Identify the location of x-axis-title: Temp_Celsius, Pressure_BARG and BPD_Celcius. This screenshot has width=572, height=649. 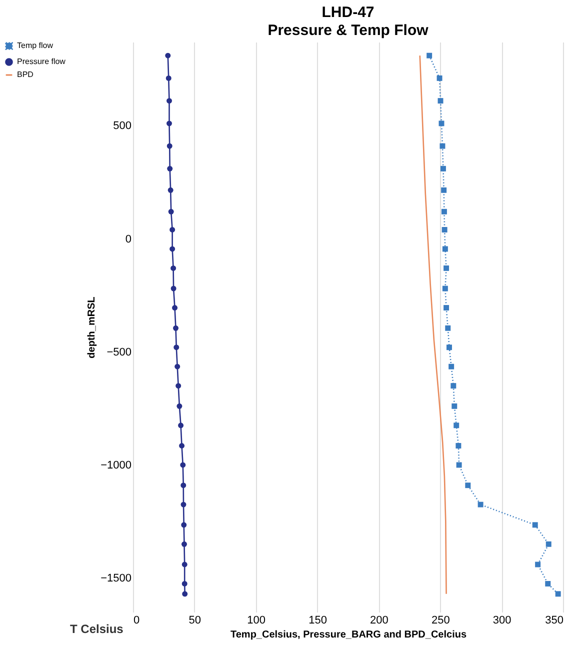
(348, 635).